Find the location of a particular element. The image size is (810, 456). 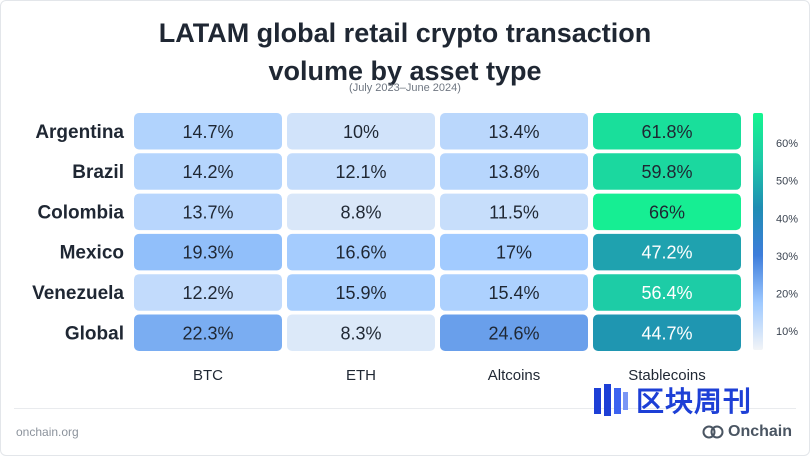

watermark-text: 区块周刊 is located at coordinates (694, 401).